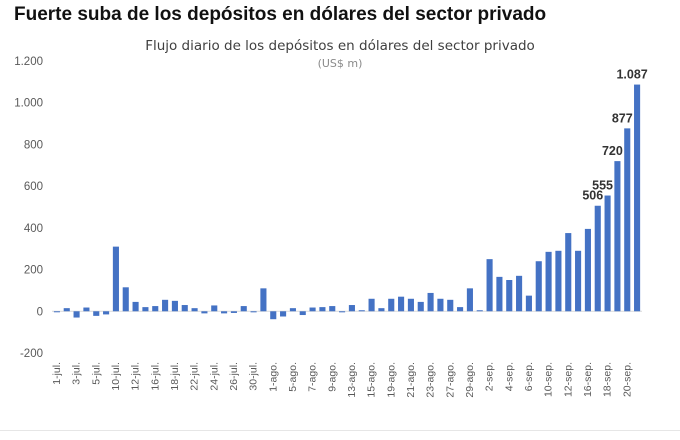 The width and height of the screenshot is (680, 440). Describe the element at coordinates (293, 377) in the screenshot. I see `x-tick-label: 5-ago.` at that location.